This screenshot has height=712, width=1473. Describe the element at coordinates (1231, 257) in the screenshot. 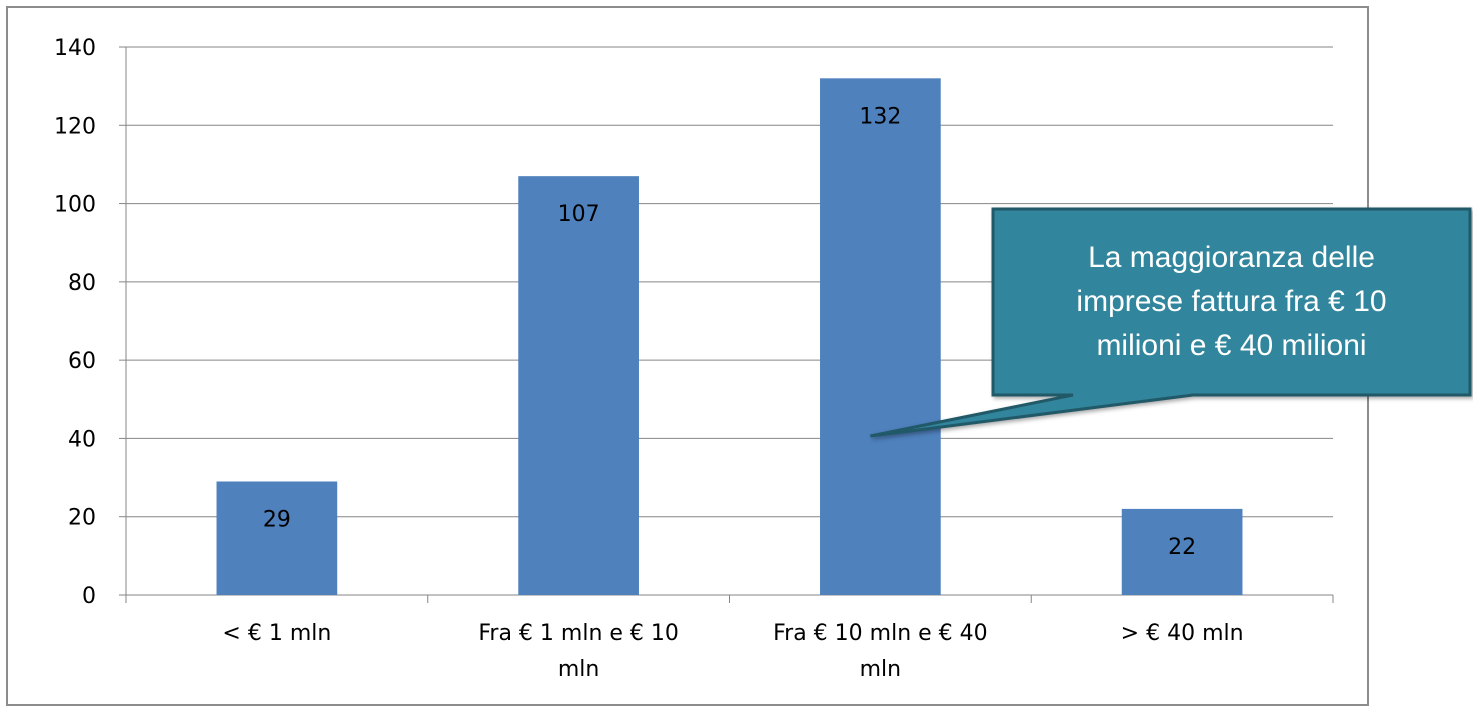

I see `callout-text-line: La maggioranza delle` at that location.